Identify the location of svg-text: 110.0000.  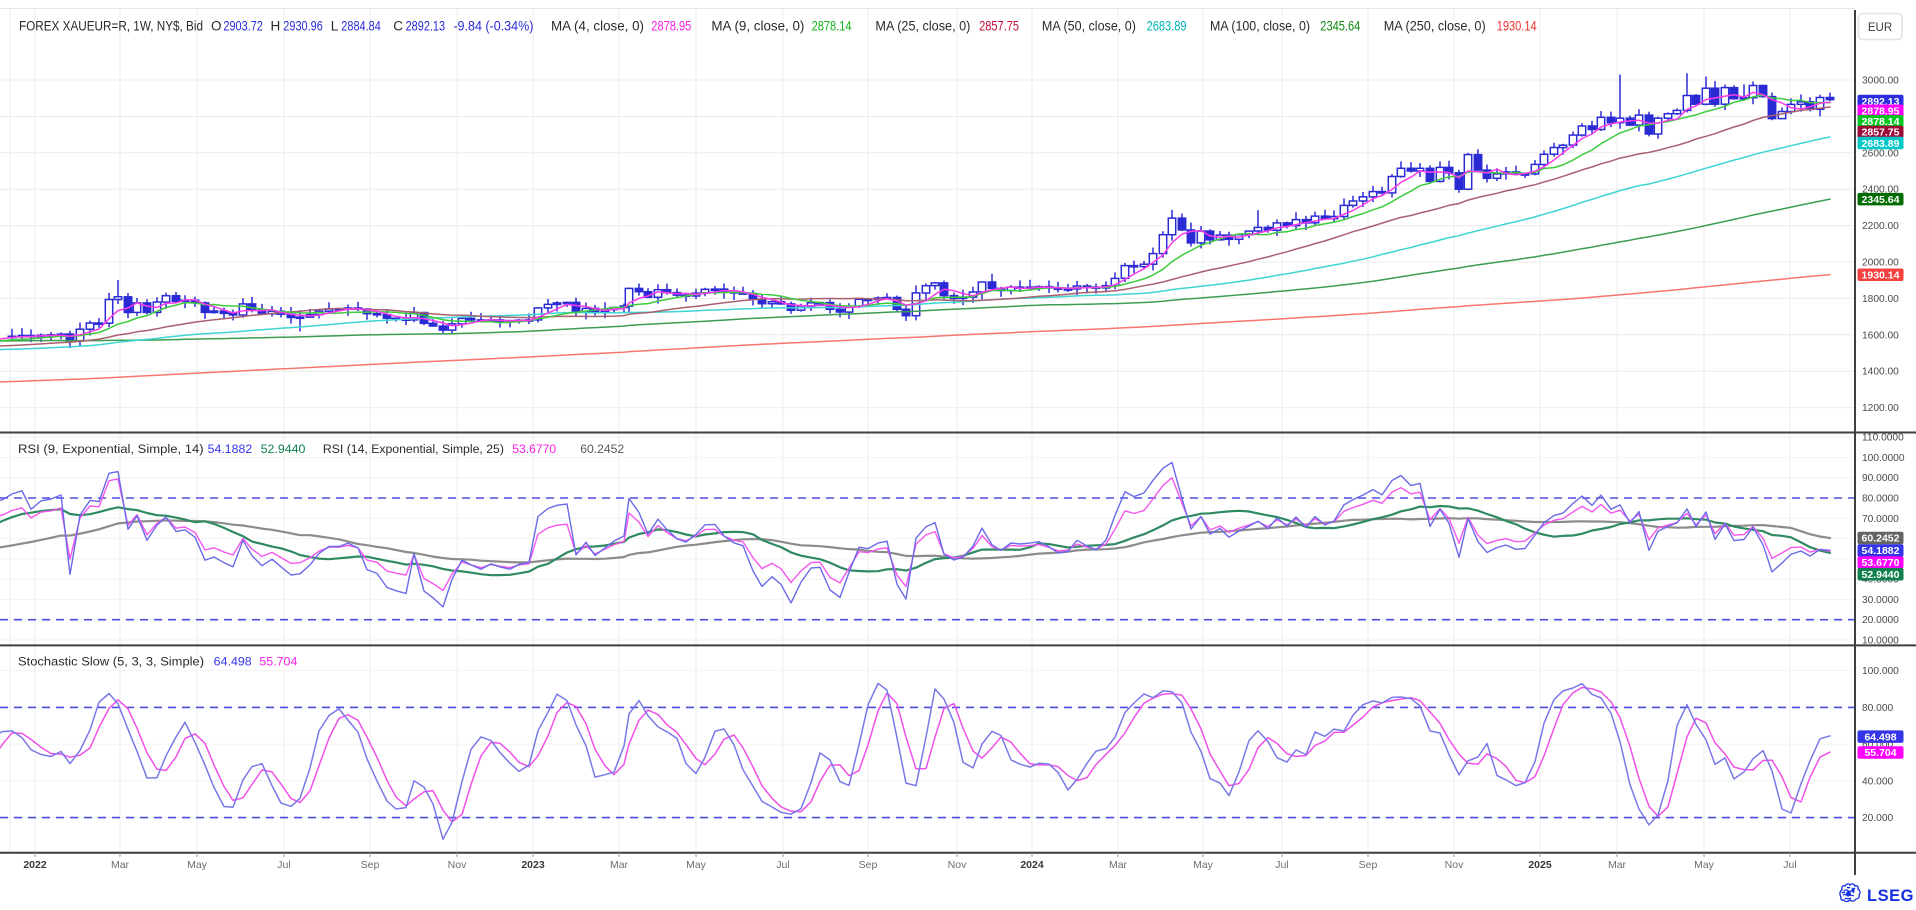
(1883, 438).